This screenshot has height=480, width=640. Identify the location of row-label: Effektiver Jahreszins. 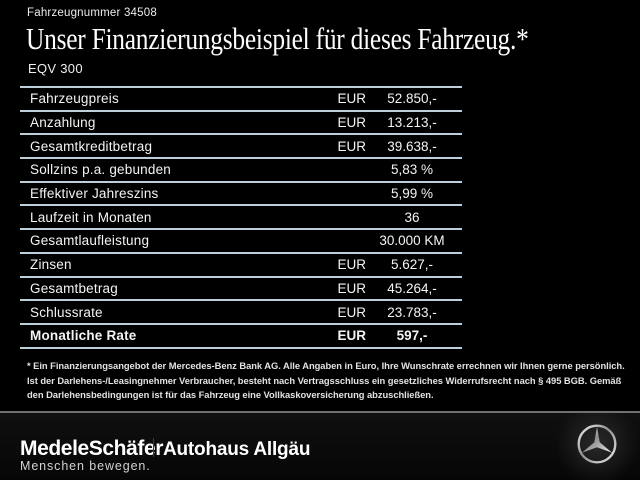
(94, 194).